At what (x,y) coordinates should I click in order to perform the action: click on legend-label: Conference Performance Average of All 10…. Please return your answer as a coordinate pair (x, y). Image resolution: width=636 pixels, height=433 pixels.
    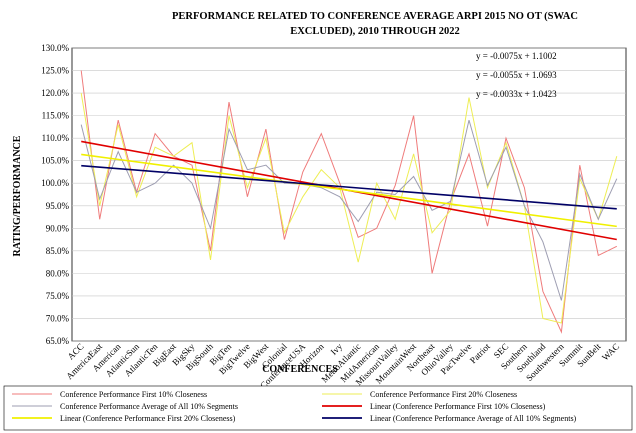
    Looking at the image, I should click on (149, 406).